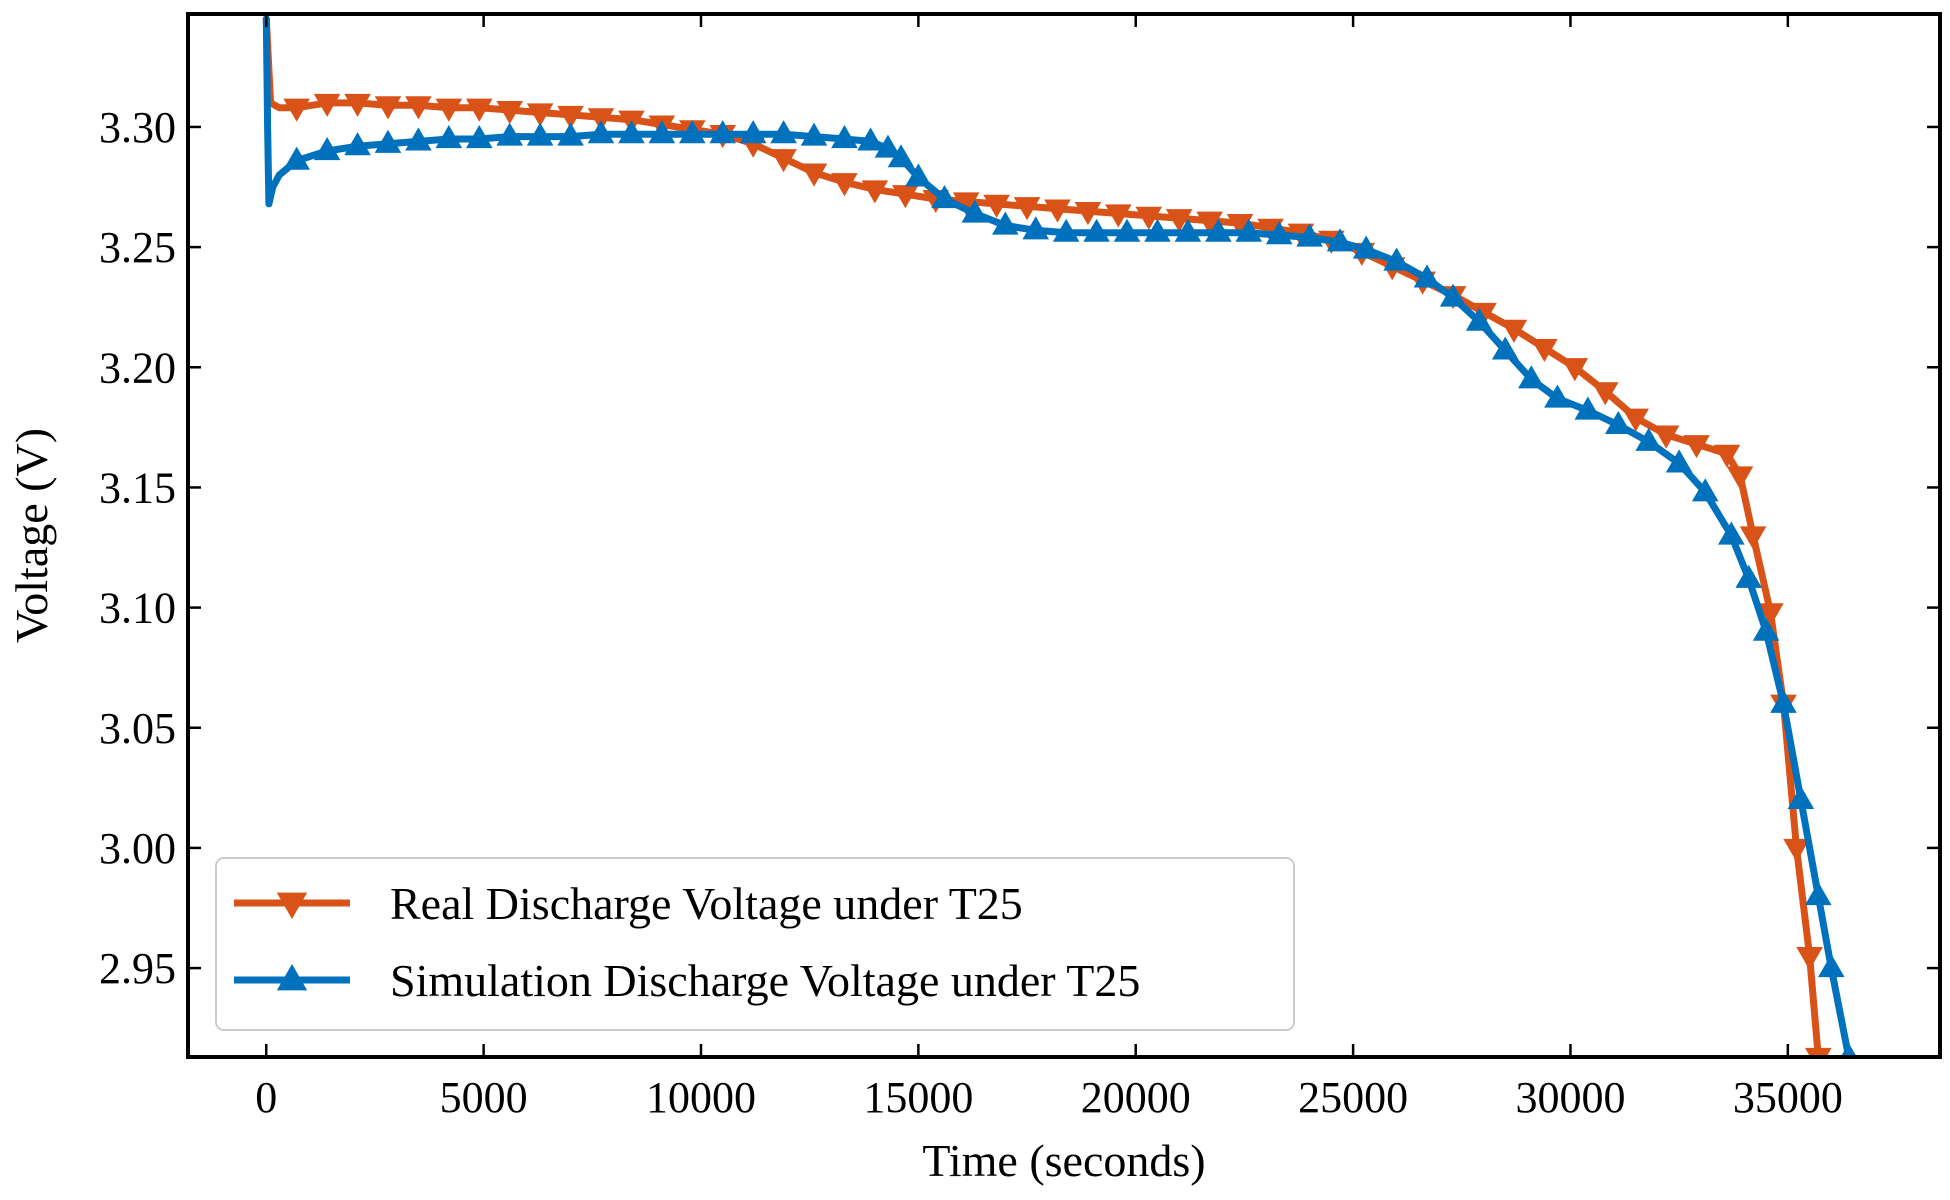  What do you see at coordinates (137, 608) in the screenshot?
I see `y-tick-label: 3.10` at bounding box center [137, 608].